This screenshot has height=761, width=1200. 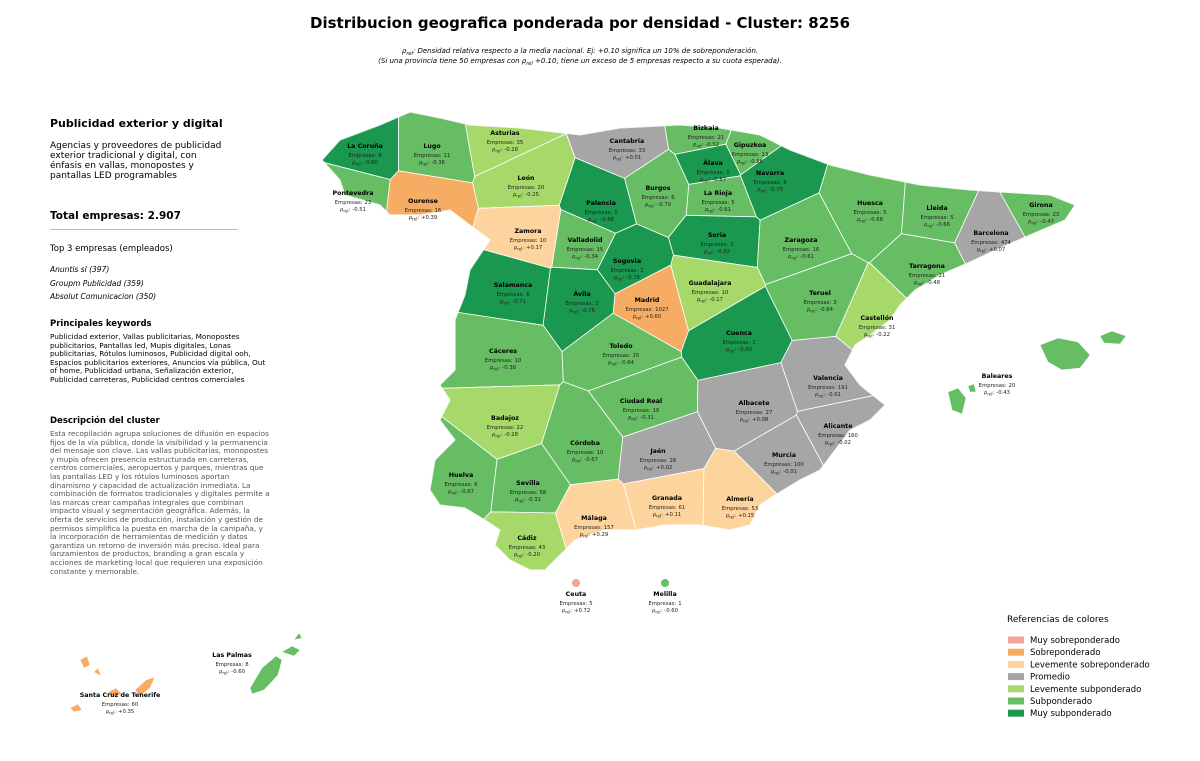 I want to click on note-text: (Si una provincia tiene 50 empresas con, so click(x=450, y=61).